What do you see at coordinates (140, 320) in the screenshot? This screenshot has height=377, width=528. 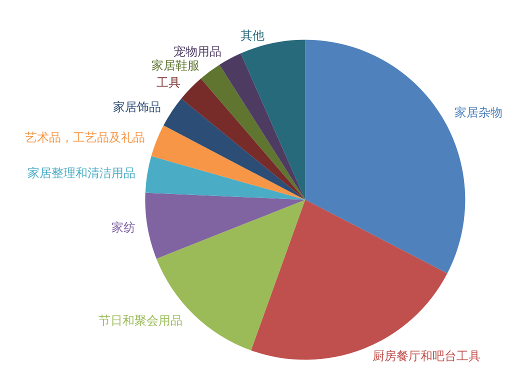 I see `slice-label: 节日和聚会用品` at bounding box center [140, 320].